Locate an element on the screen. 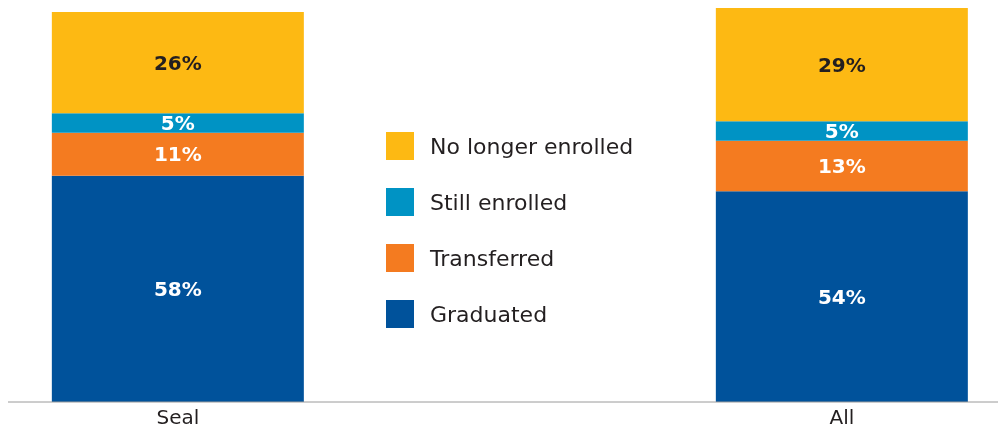  data-label: 11% is located at coordinates (177, 154).